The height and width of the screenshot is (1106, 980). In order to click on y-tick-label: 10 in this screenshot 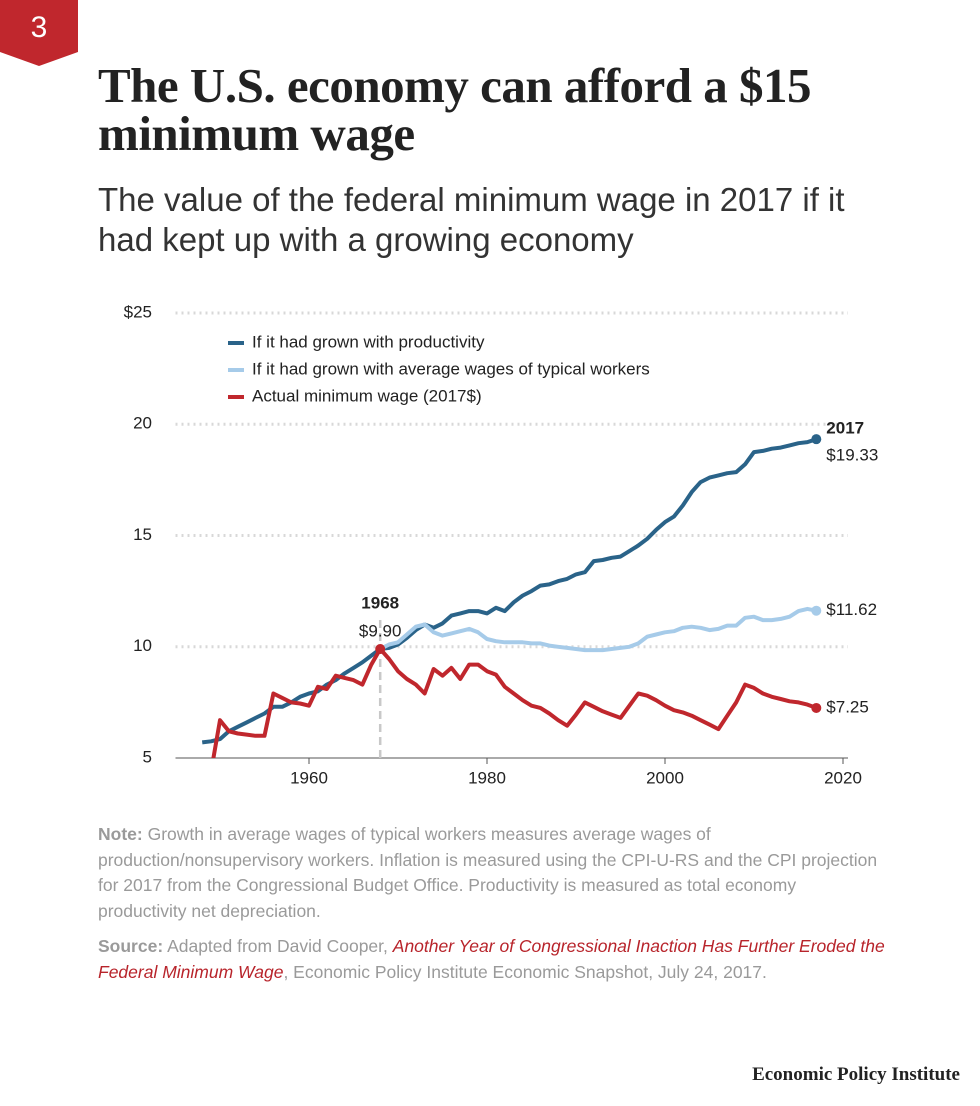, I will do `click(142, 645)`.